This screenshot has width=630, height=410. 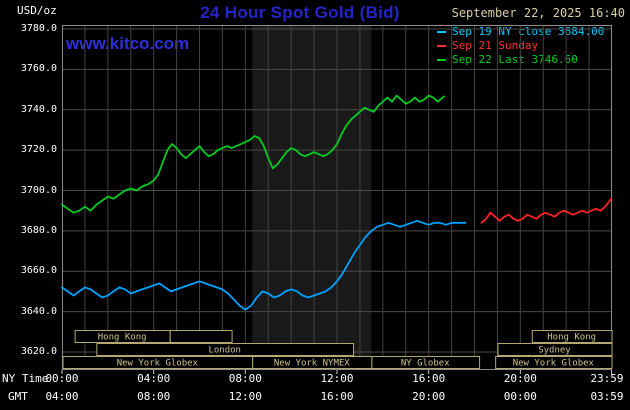 What do you see at coordinates (607, 396) in the screenshot?
I see `x-tick-label: 03:59` at bounding box center [607, 396].